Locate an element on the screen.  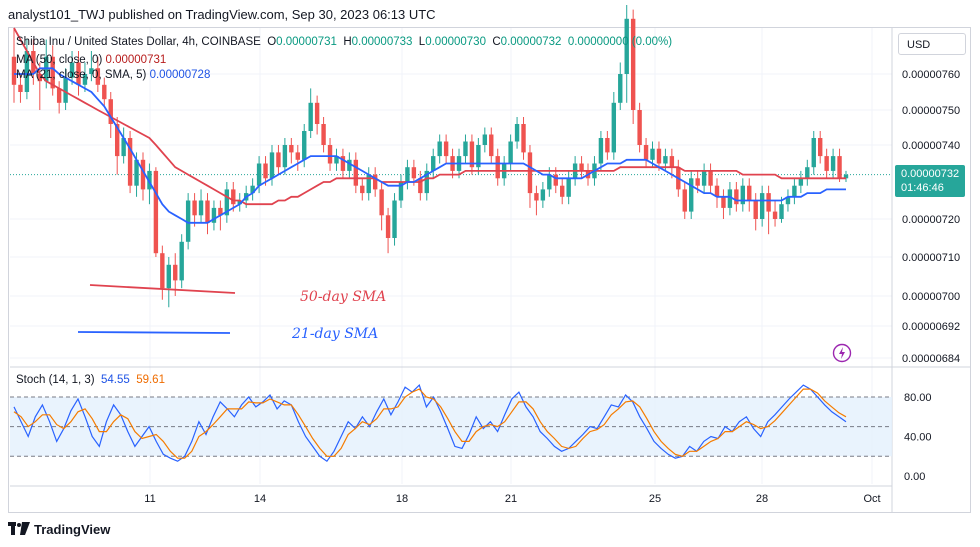
stoch-tick-label: 80.00 is located at coordinates (918, 398).